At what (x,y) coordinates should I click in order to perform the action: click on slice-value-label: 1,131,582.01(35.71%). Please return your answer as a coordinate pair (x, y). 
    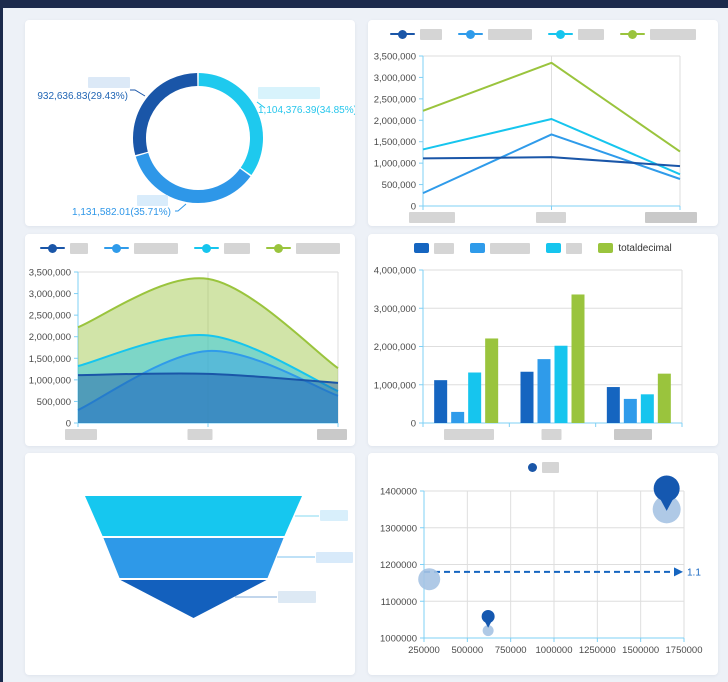
    Looking at the image, I should click on (121, 212).